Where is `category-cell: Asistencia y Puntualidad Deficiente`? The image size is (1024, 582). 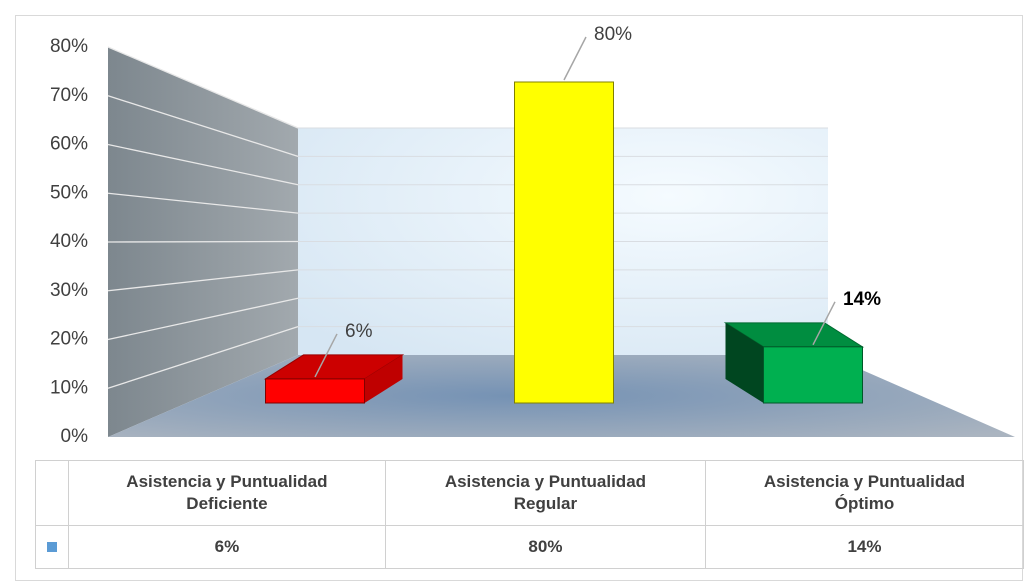
category-cell: Asistencia y Puntualidad Deficiente is located at coordinates (226, 493).